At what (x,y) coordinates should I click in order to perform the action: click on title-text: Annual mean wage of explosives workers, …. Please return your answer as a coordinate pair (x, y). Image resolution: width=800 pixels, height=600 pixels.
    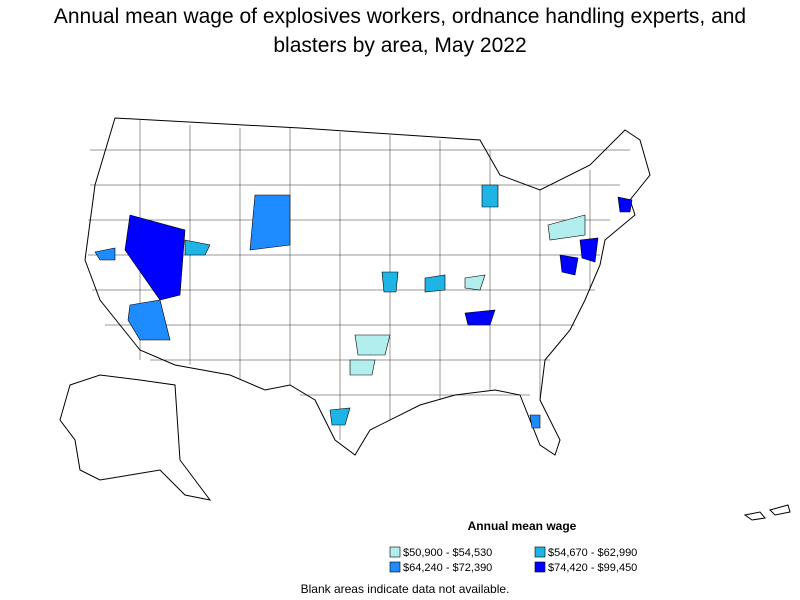
    Looking at the image, I should click on (400, 31).